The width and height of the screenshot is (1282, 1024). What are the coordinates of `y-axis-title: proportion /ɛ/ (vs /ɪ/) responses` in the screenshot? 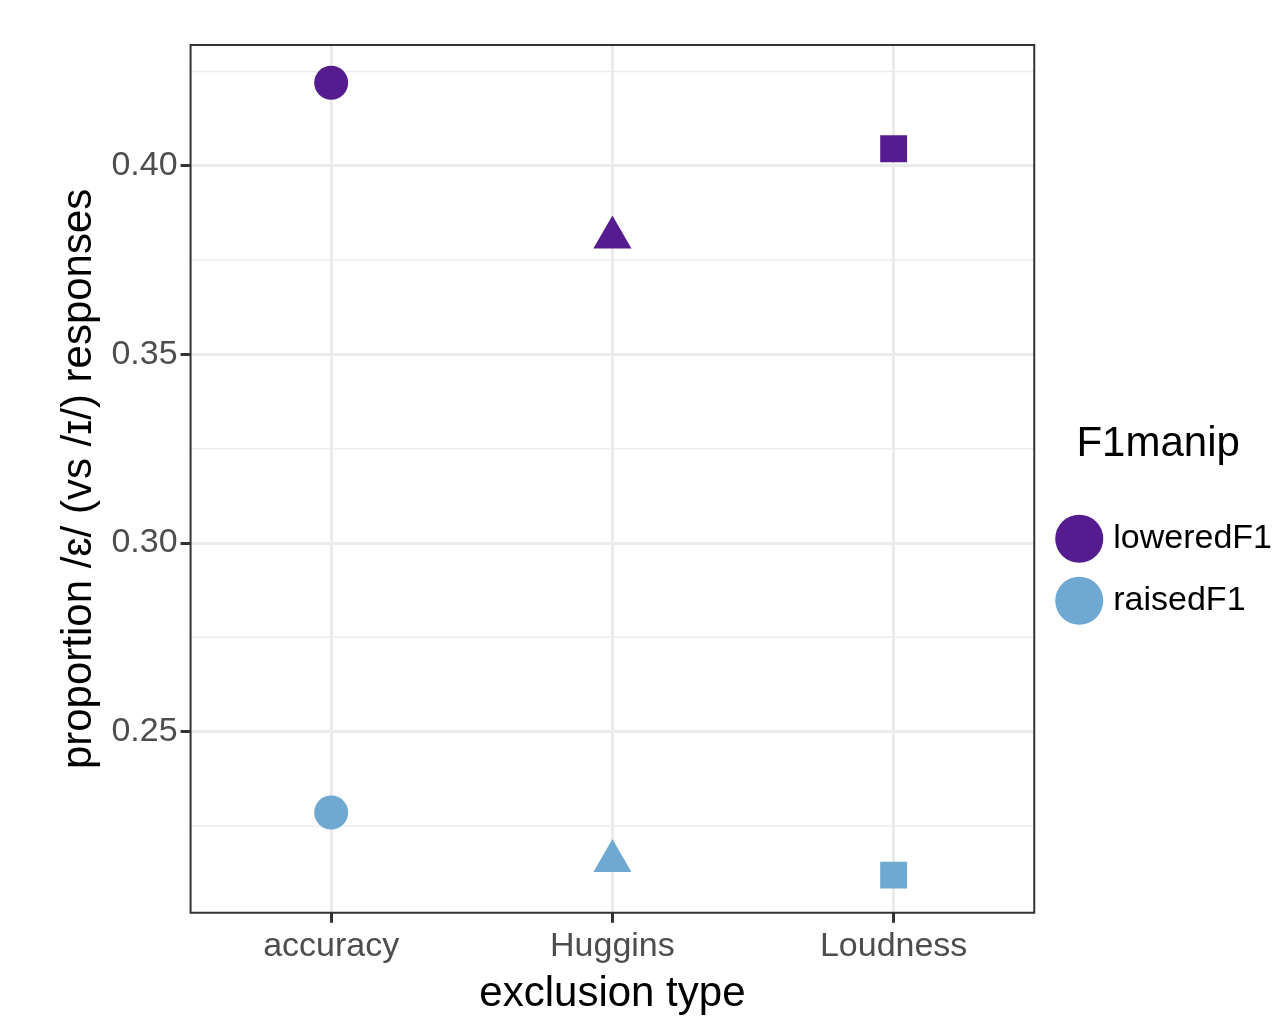 It's located at (76, 479).